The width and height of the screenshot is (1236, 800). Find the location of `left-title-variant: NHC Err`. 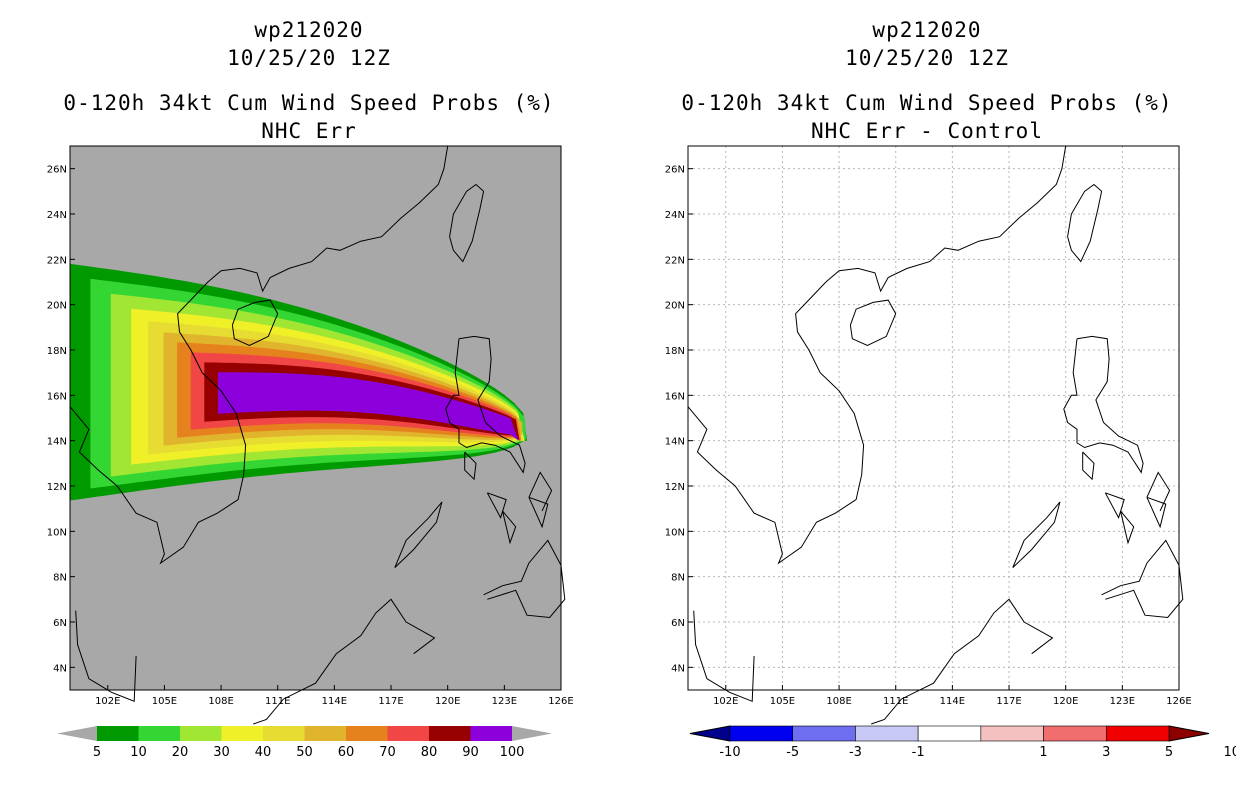

left-title-variant: NHC Err is located at coordinates (309, 131).